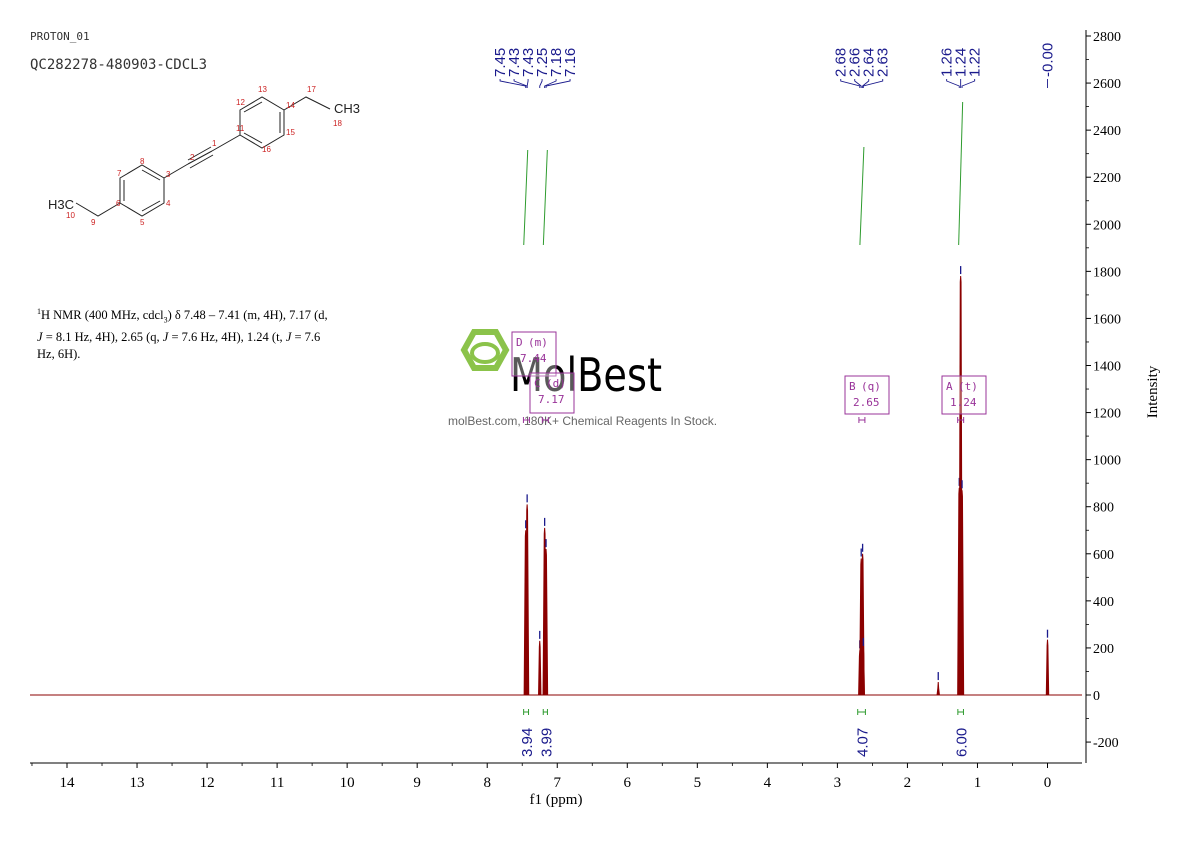 Image resolution: width=1190 pixels, height=841 pixels. What do you see at coordinates (537, 383) in the screenshot?
I see `multiplet-letter: C` at bounding box center [537, 383].